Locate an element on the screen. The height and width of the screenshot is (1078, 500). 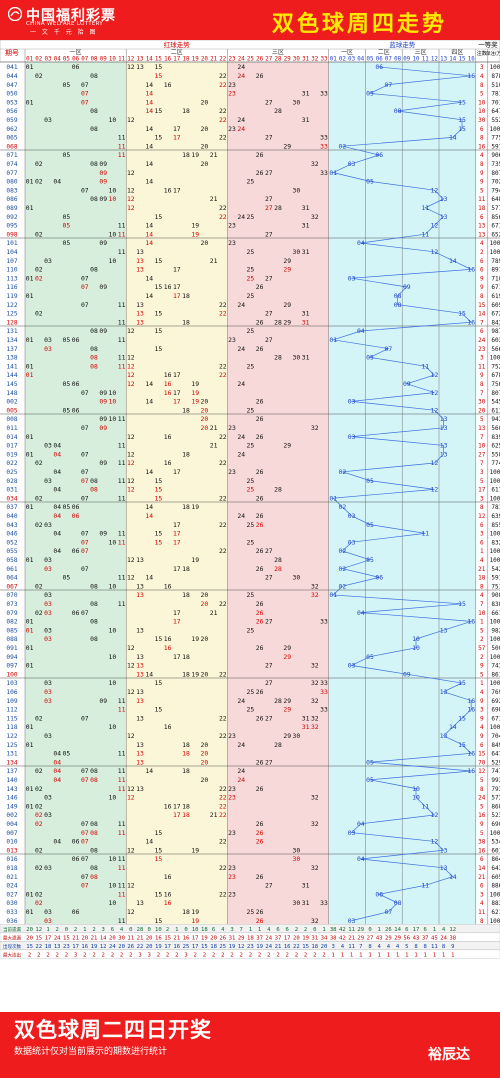
stats-value: 24 is located at coordinates (268, 947).